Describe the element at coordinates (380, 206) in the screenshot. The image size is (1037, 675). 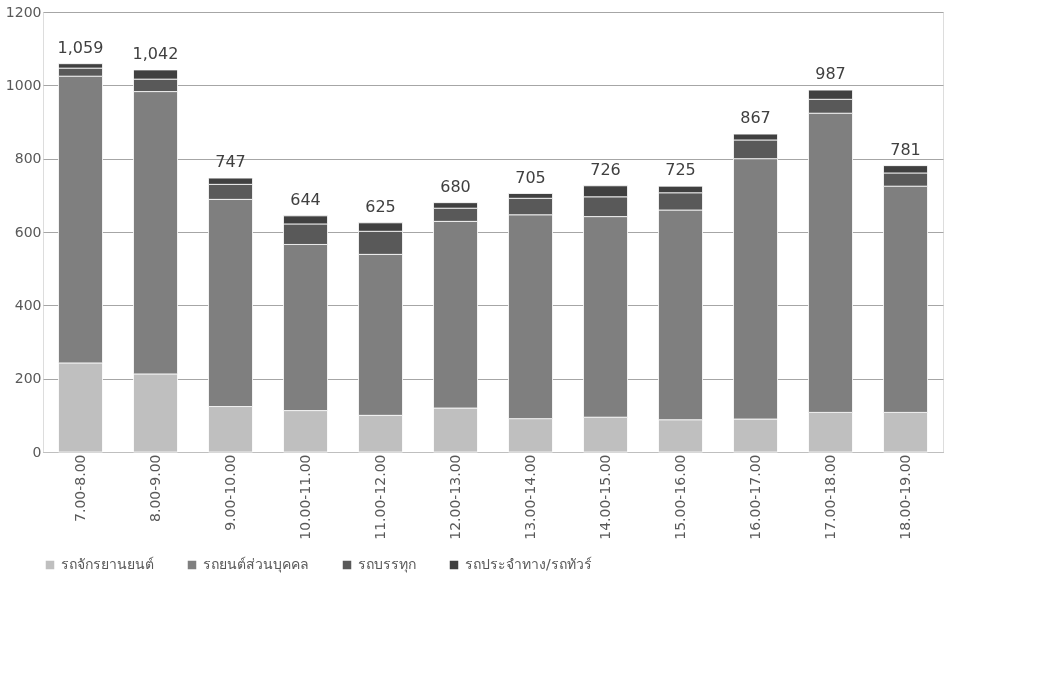
I see `total-label: 625` at that location.